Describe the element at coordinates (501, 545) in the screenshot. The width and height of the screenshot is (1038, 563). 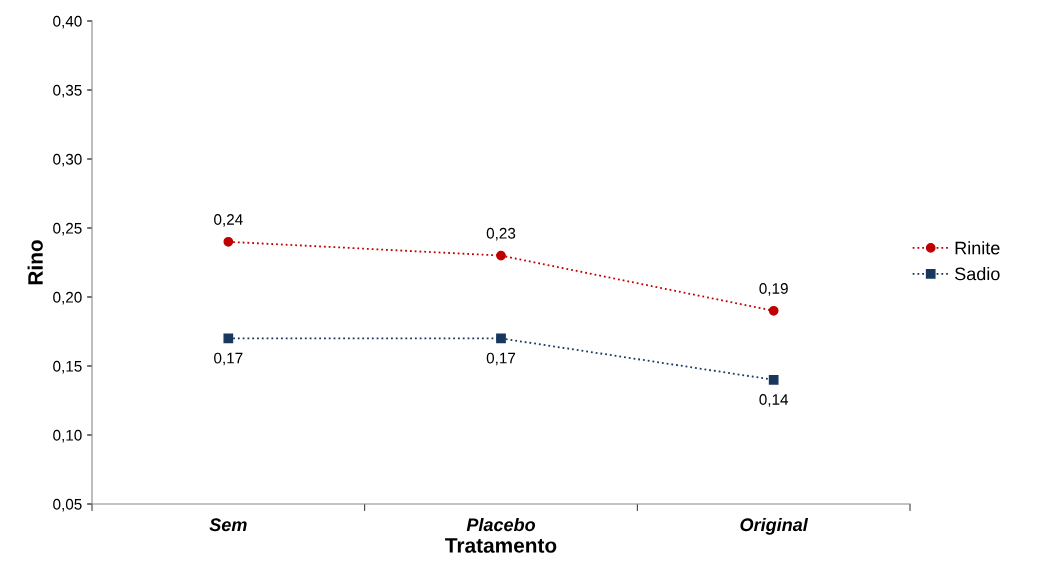
I see `x-axis-title: Tratamento` at that location.